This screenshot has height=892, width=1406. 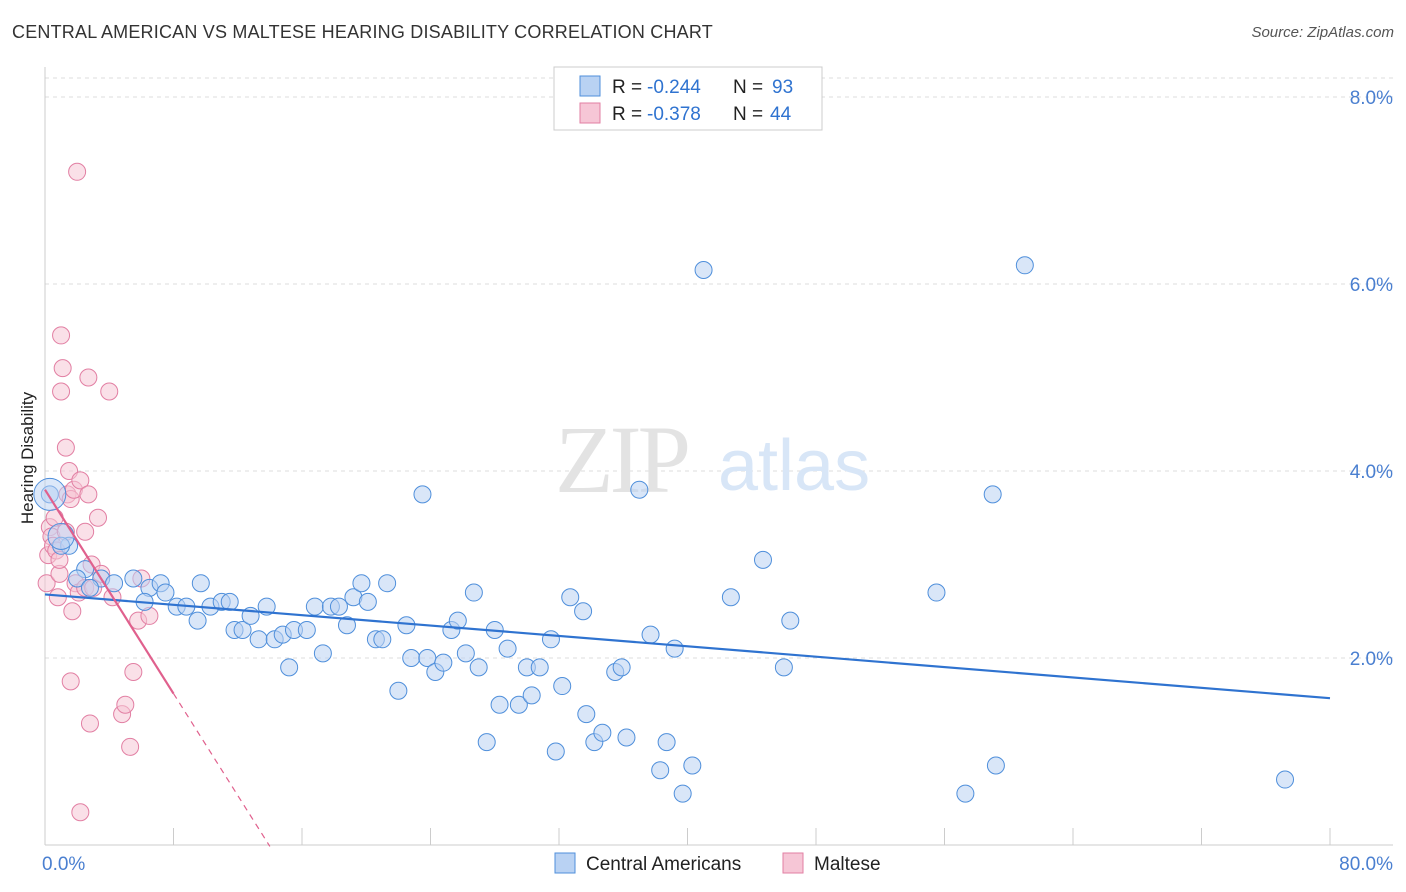 I want to click on watermark-zip: ZIP, so click(x=621, y=459).